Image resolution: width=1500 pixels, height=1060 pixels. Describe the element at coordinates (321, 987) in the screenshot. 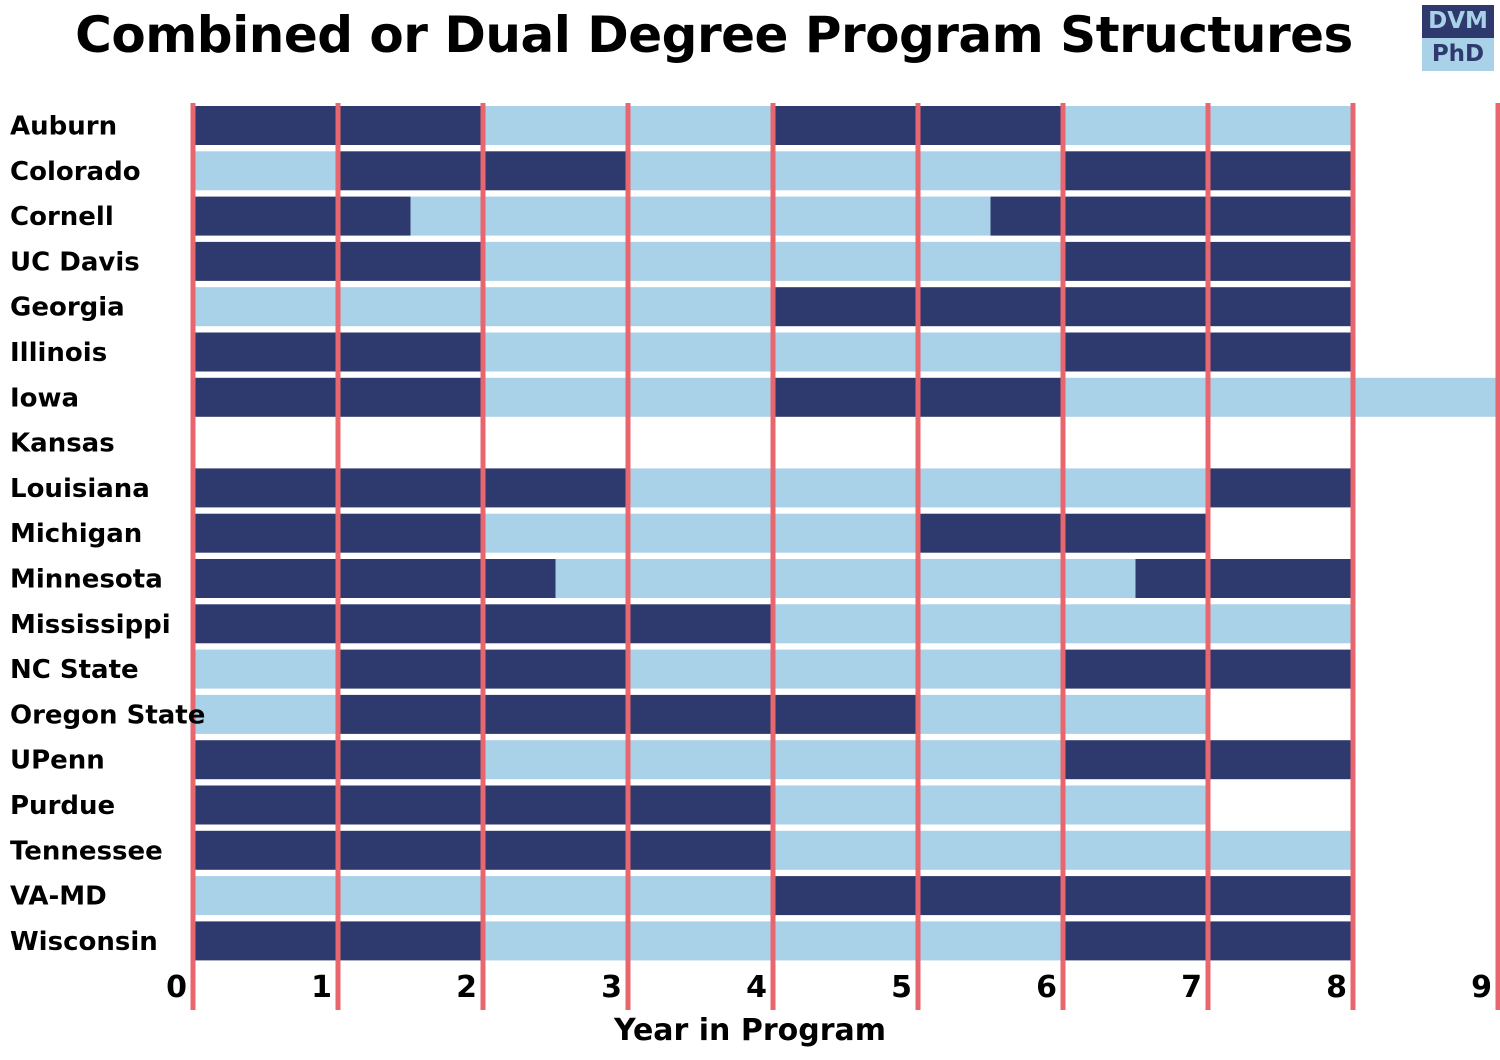

I see `x-tick-label: 1` at that location.